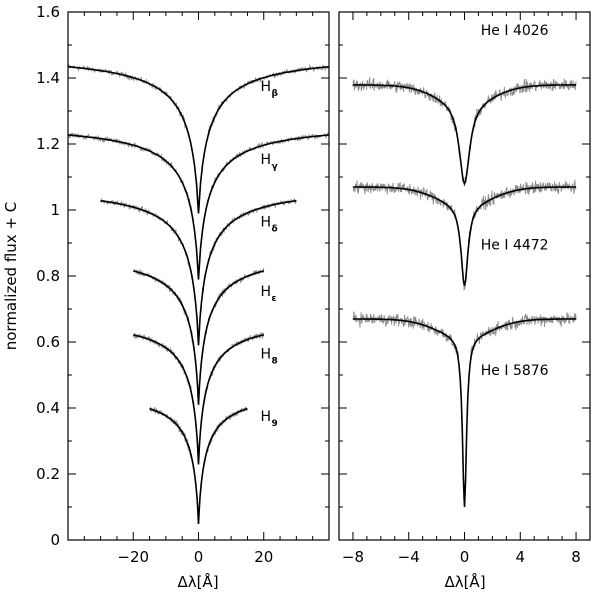 Image resolution: width=600 pixels, height=598 pixels. What do you see at coordinates (464, 581) in the screenshot?
I see `right-x-axis-label: Δλ[Å]` at bounding box center [464, 581].